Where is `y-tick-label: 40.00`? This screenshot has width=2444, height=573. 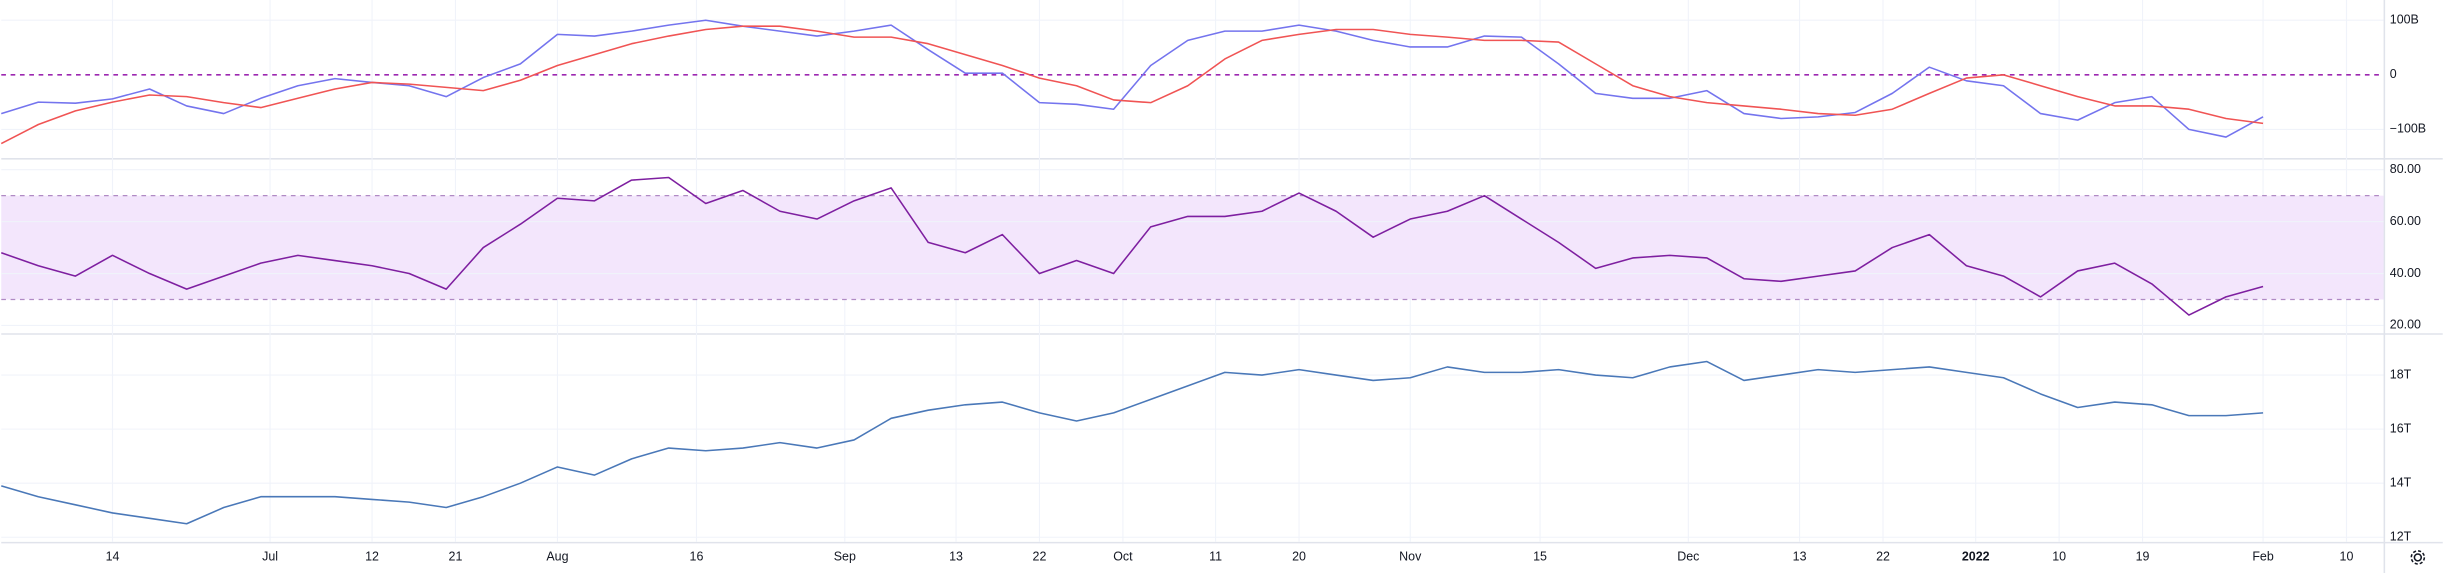 y-tick-label: 40.00 is located at coordinates (2405, 273).